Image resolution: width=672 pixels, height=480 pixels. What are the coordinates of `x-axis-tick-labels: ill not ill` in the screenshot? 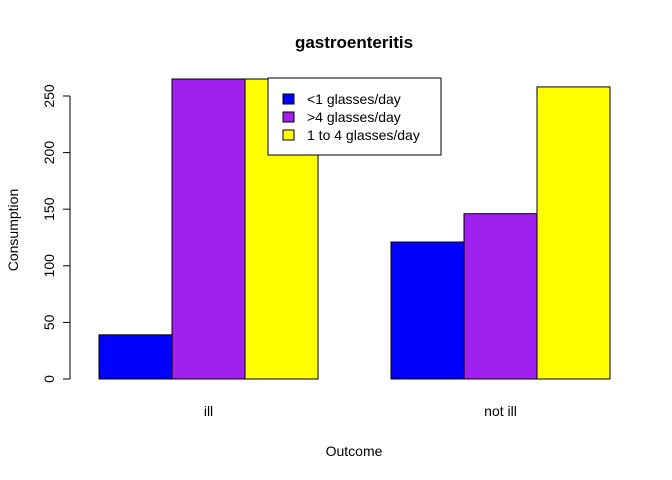 It's located at (360, 411).